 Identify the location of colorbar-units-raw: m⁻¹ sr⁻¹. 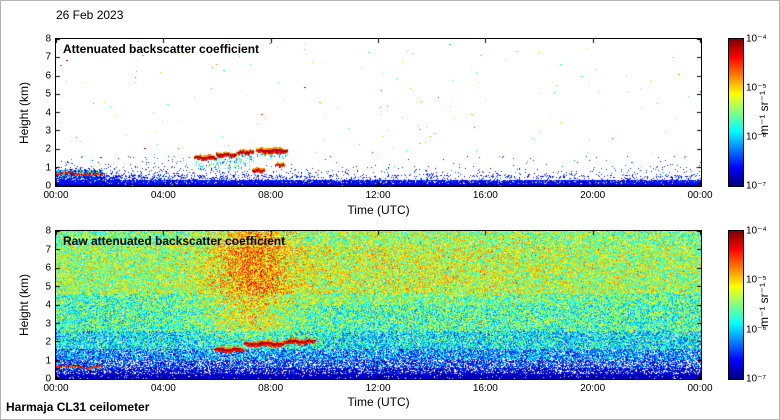
(764, 305).